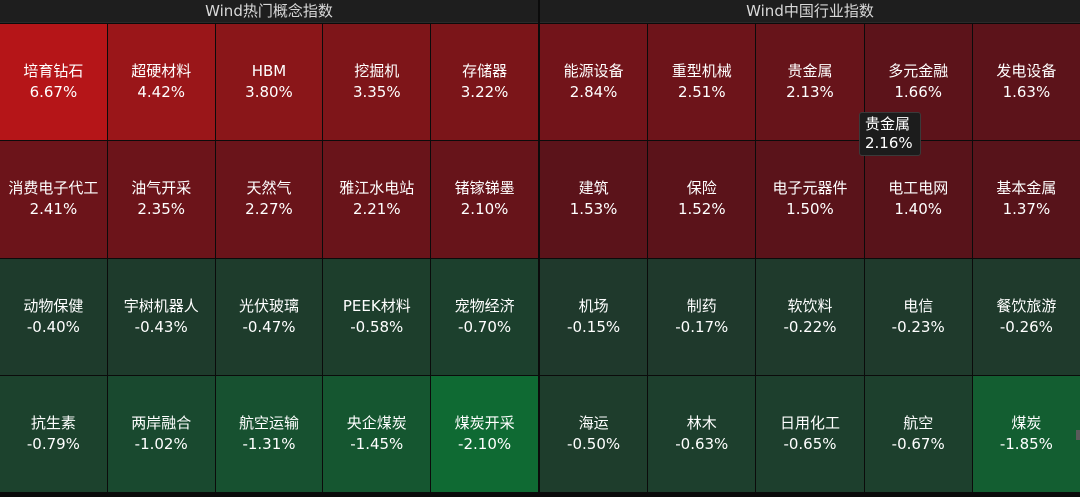 The width and height of the screenshot is (1080, 497). What do you see at coordinates (269, 316) in the screenshot?
I see `concept-tile: 光伏玻璃 -0.47%` at bounding box center [269, 316].